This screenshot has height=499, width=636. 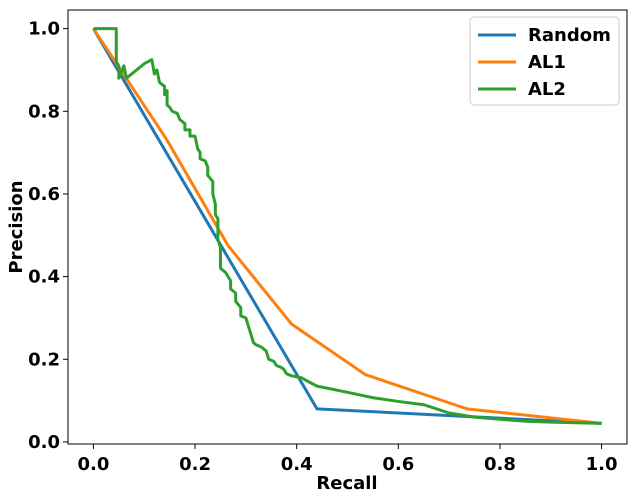 What do you see at coordinates (44, 442) in the screenshot?
I see `y-tick-label: 0.0` at bounding box center [44, 442].